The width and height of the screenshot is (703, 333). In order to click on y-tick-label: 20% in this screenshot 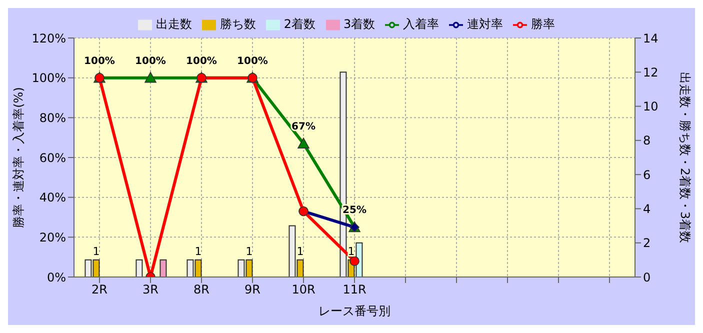, I will do `click(52, 237)`.